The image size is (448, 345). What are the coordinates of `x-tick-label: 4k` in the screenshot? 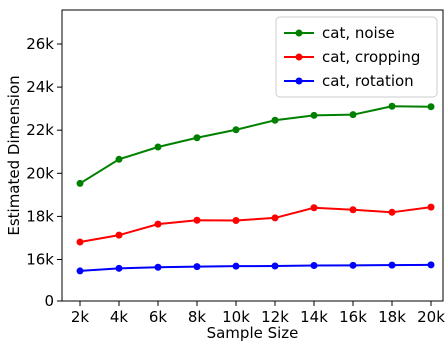 It's located at (119, 317).